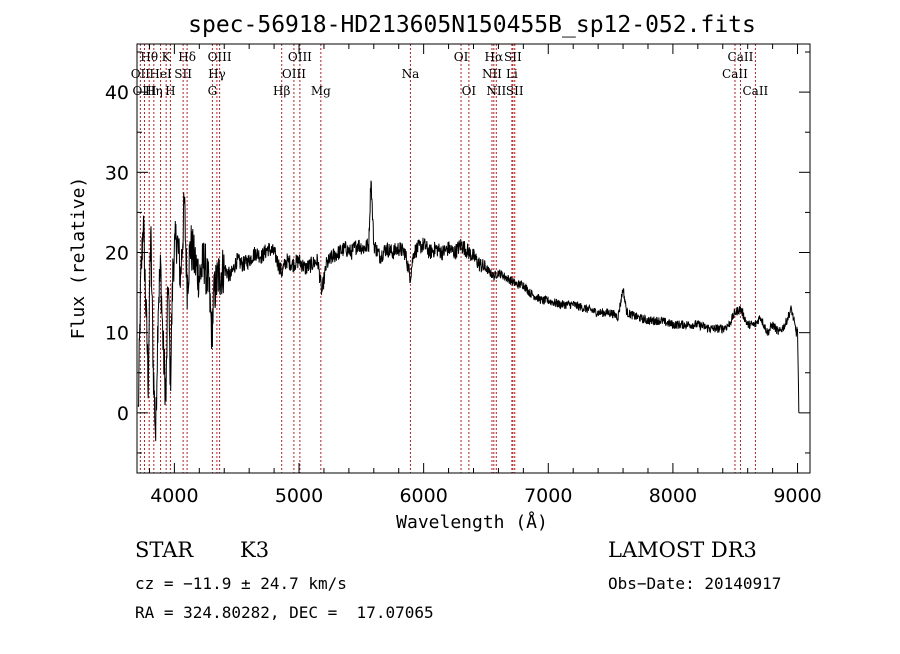  What do you see at coordinates (515, 91) in the screenshot?
I see `line-label-24: SII` at bounding box center [515, 91].